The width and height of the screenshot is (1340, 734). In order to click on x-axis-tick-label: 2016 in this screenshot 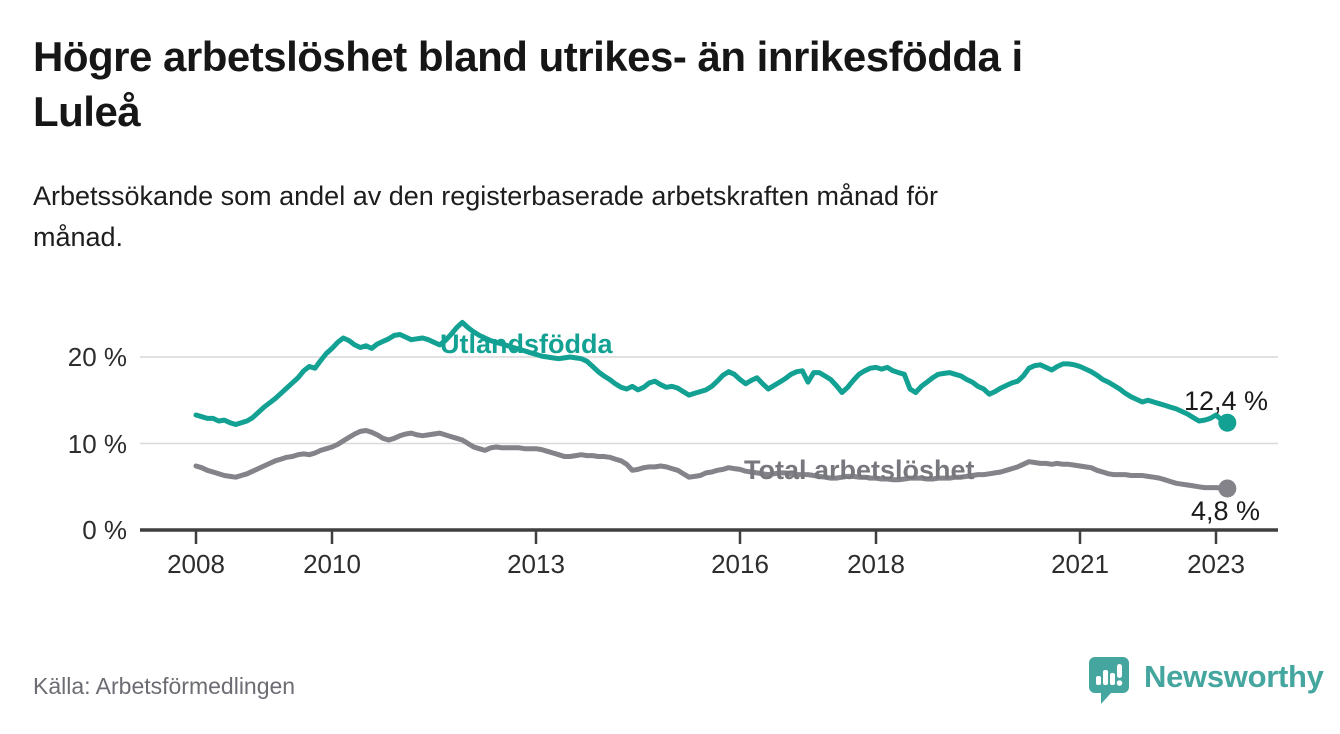, I will do `click(740, 564)`.